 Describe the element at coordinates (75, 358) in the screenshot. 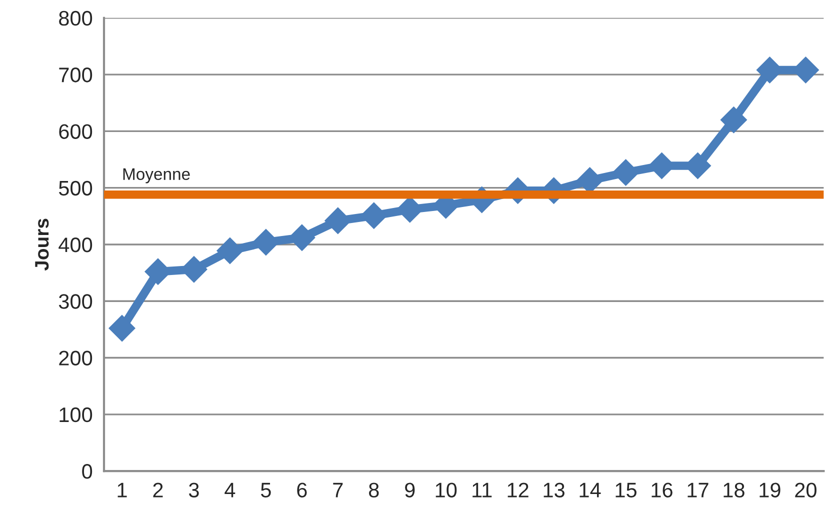

I see `y-tick-label: 200` at that location.